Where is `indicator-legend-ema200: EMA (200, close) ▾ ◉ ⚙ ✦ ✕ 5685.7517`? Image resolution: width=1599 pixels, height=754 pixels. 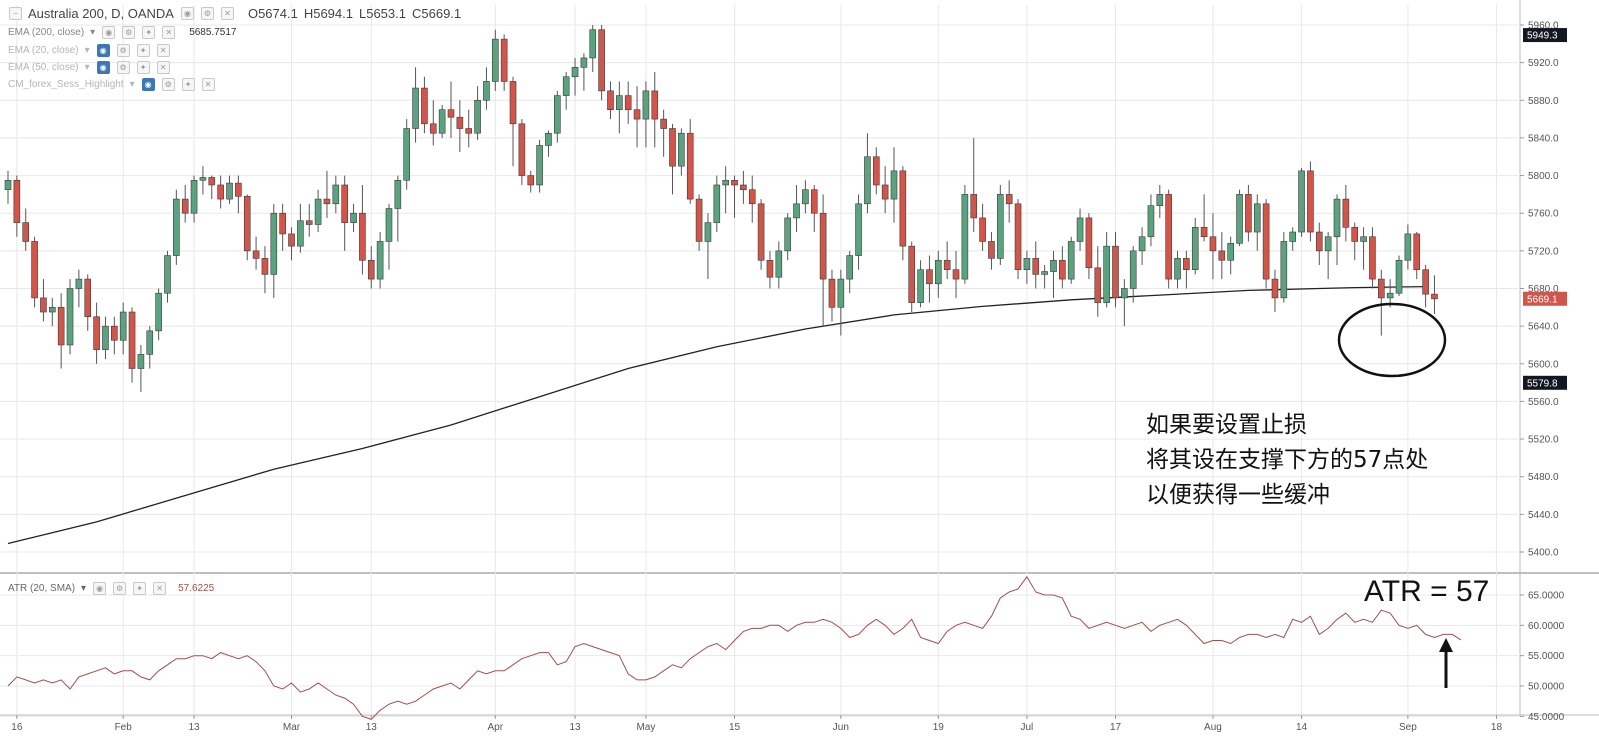
indicator-legend-ema200: EMA (200, close) ▾ ◉ ⚙ ✦ ✕ 5685.7517 is located at coordinates (122, 32).